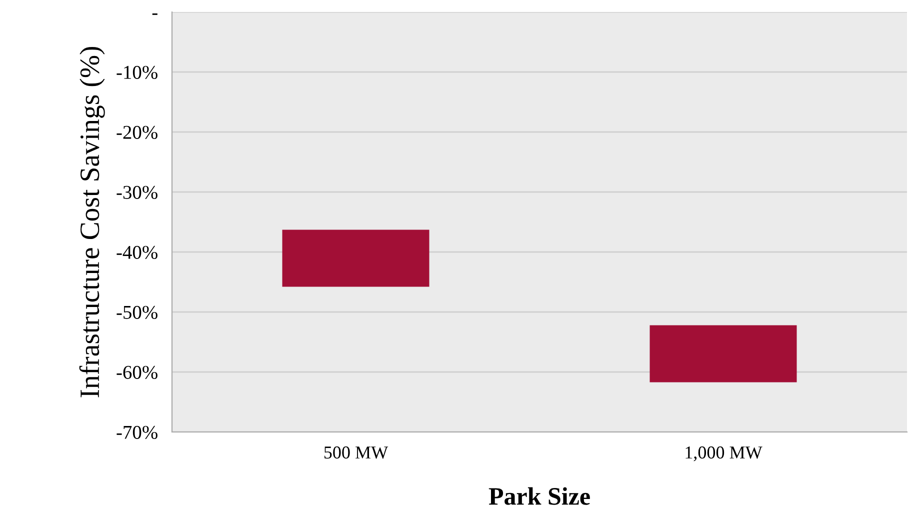 The width and height of the screenshot is (909, 514). I want to click on x-tick-label: 1,000 MW, so click(724, 454).